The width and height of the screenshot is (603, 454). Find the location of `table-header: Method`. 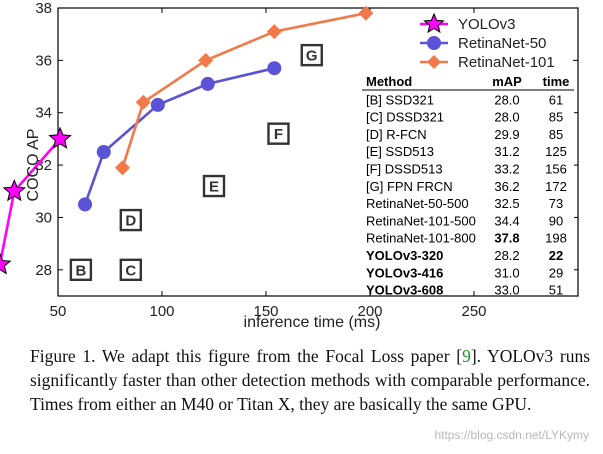

table-header: Method is located at coordinates (389, 81).